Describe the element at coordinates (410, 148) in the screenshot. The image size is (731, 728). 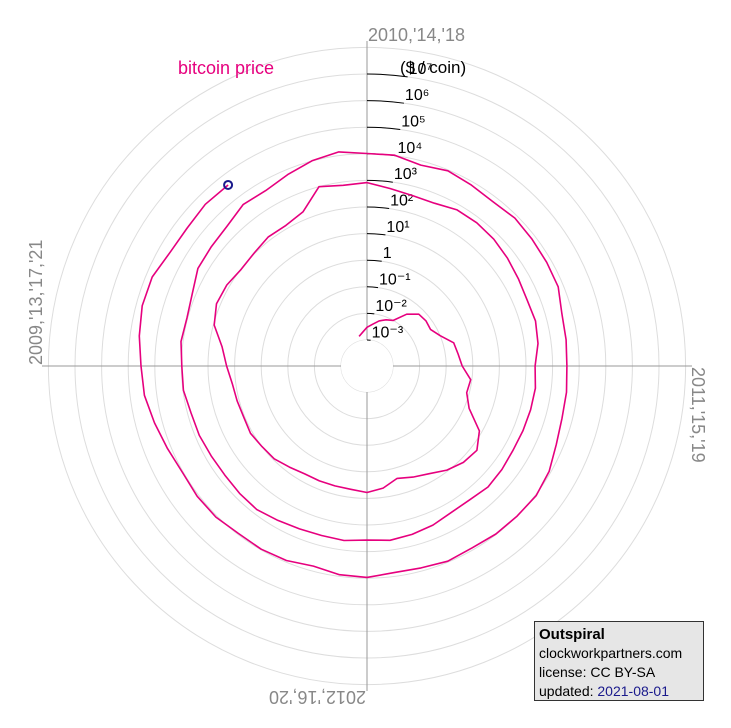
I see `r-tick-label: 10⁴` at that location.